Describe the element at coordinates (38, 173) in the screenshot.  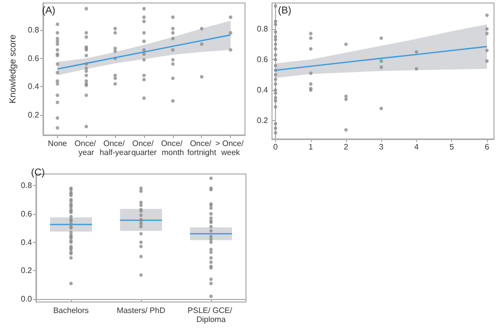
I see `chart-title: (C)` at that location.